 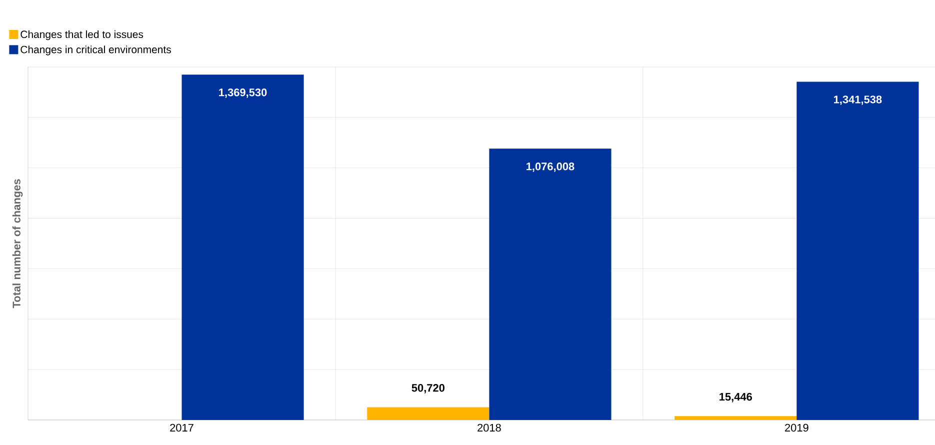 I want to click on data-label: 1,341,538, so click(x=858, y=100).